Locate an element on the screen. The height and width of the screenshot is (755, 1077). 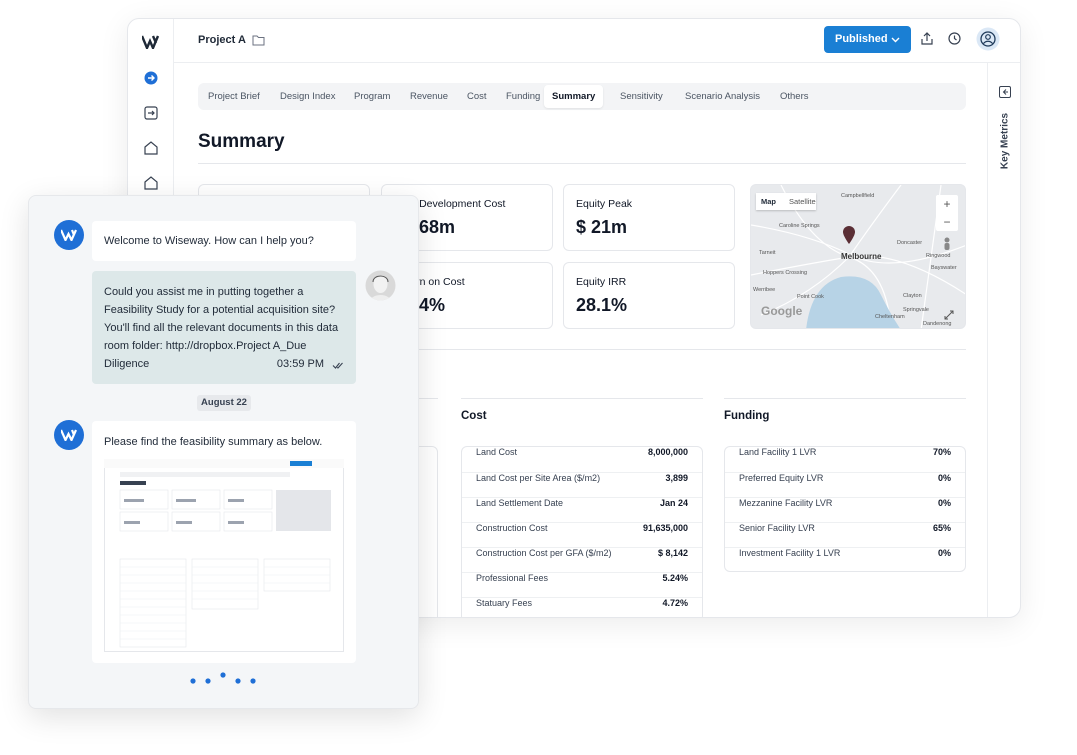
tab: Cost is located at coordinates (477, 96).